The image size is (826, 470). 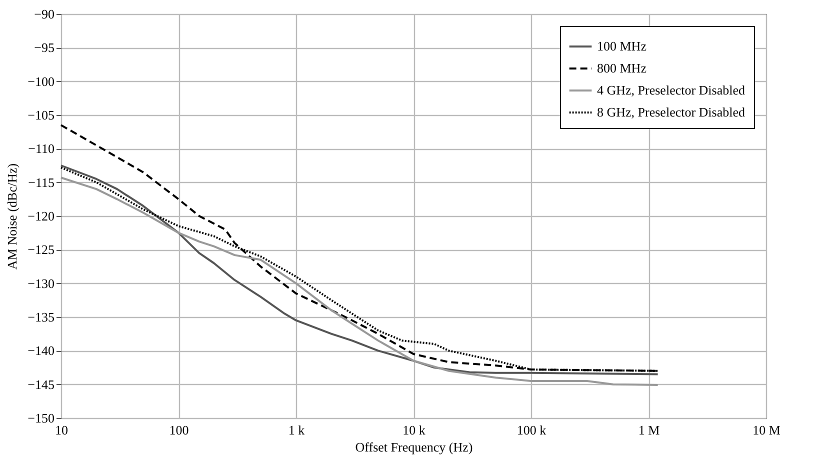 What do you see at coordinates (41, 216) in the screenshot?
I see `y-tick-label: −120` at bounding box center [41, 216].